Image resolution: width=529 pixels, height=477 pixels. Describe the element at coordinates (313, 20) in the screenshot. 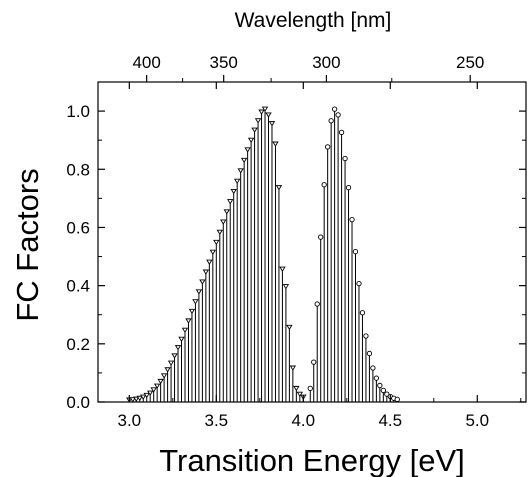

I see `top-axis-title: Wavelength [nm]` at that location.